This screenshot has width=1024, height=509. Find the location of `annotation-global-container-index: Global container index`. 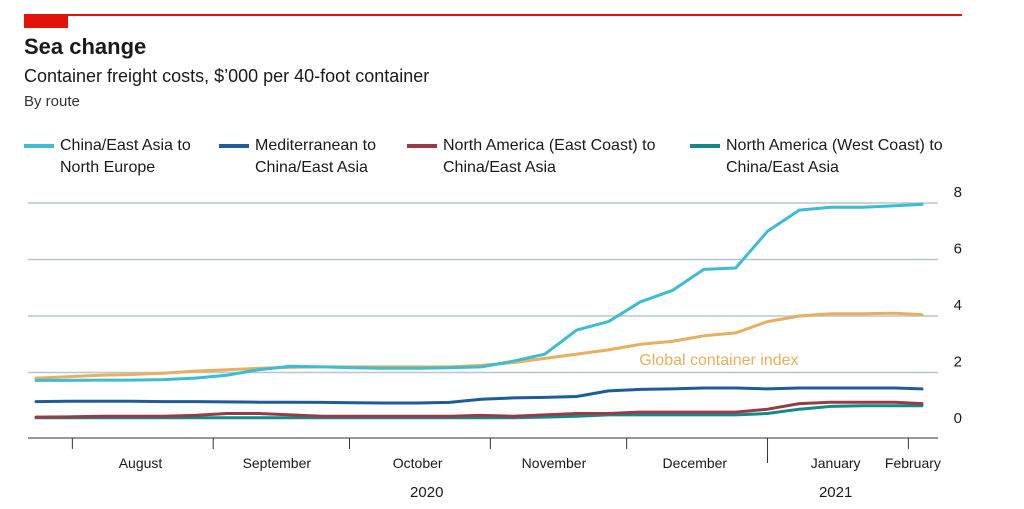

annotation-global-container-index: Global container index is located at coordinates (718, 360).